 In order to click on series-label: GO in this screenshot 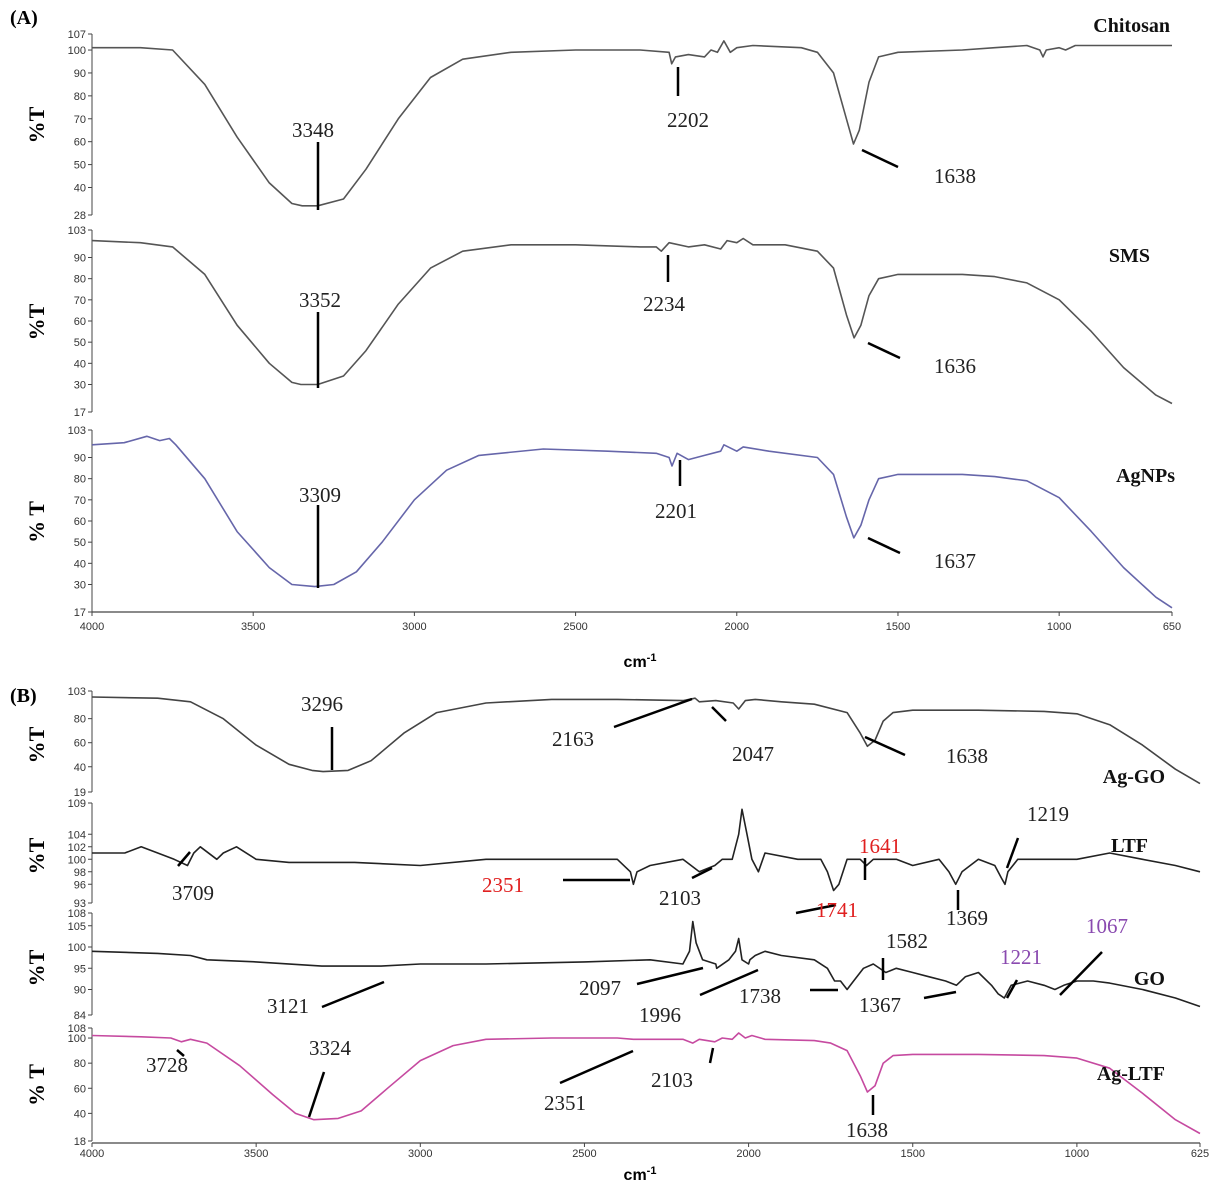, I will do `click(1149, 979)`.